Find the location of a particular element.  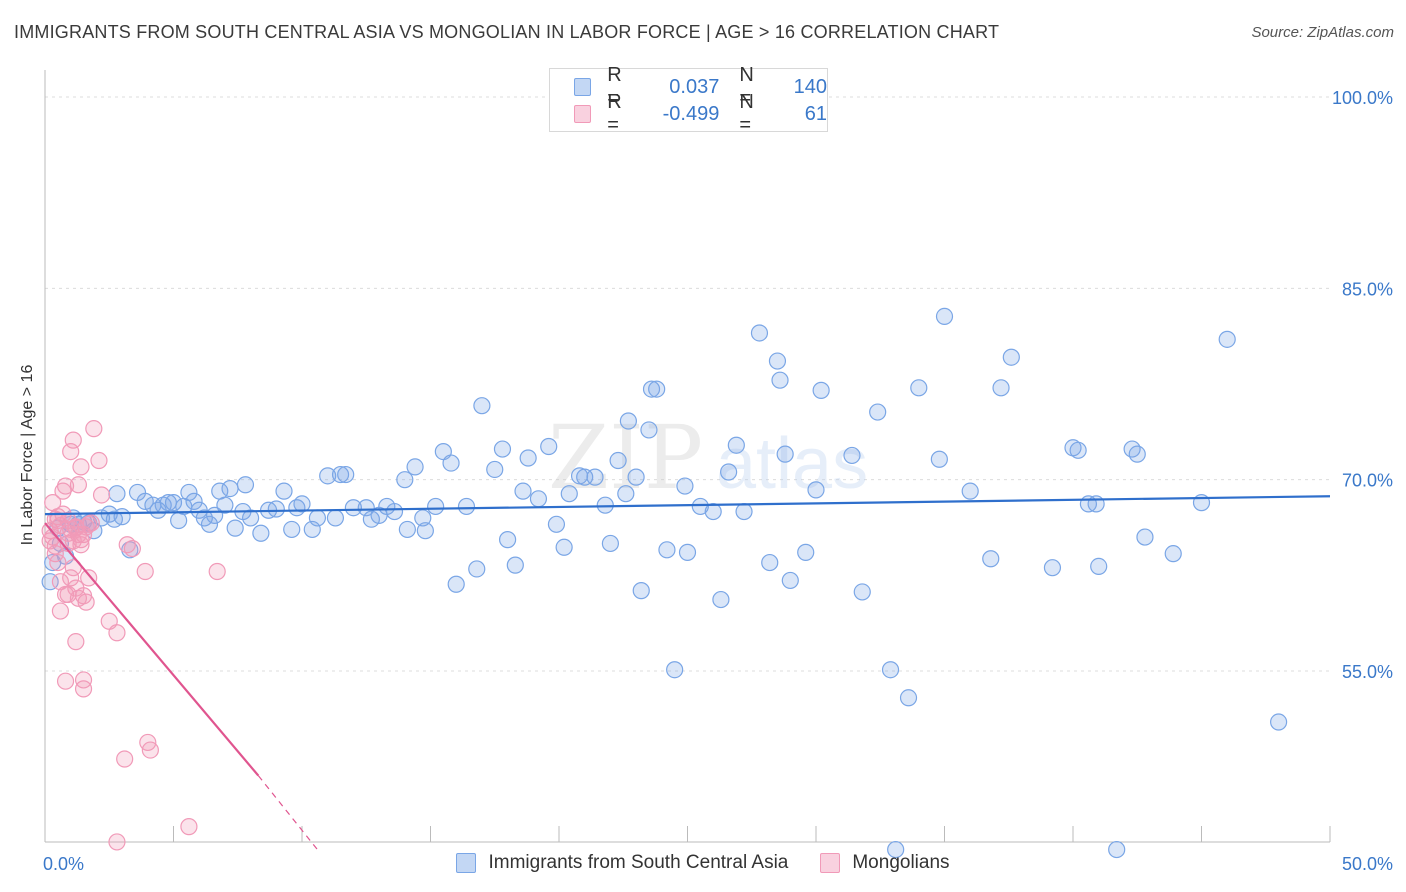

legend-item-mongolians: Mongolians is located at coordinates (885, 863).